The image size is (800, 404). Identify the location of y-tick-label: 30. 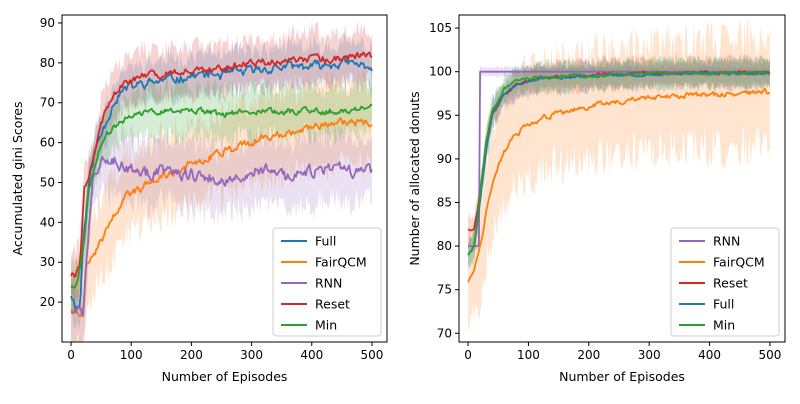
(47, 262).